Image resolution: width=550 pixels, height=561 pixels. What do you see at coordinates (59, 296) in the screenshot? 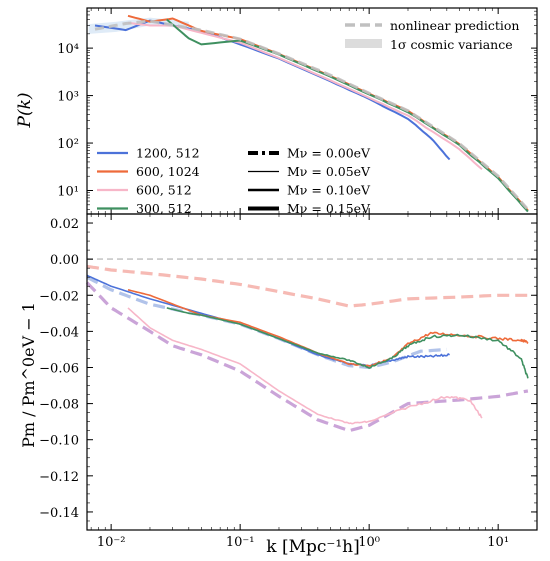
I see `bottom-y-tick-label-2: −0.02` at bounding box center [59, 296].